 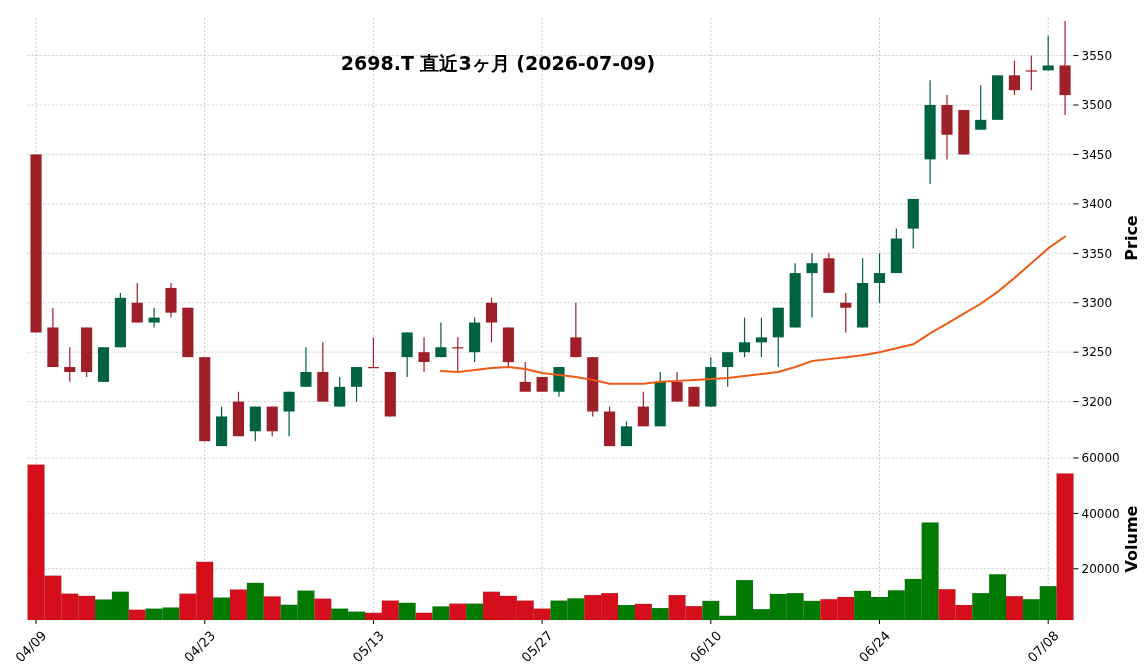 What do you see at coordinates (1097, 401) in the screenshot?
I see `y-tick-label: 3200` at bounding box center [1097, 401].